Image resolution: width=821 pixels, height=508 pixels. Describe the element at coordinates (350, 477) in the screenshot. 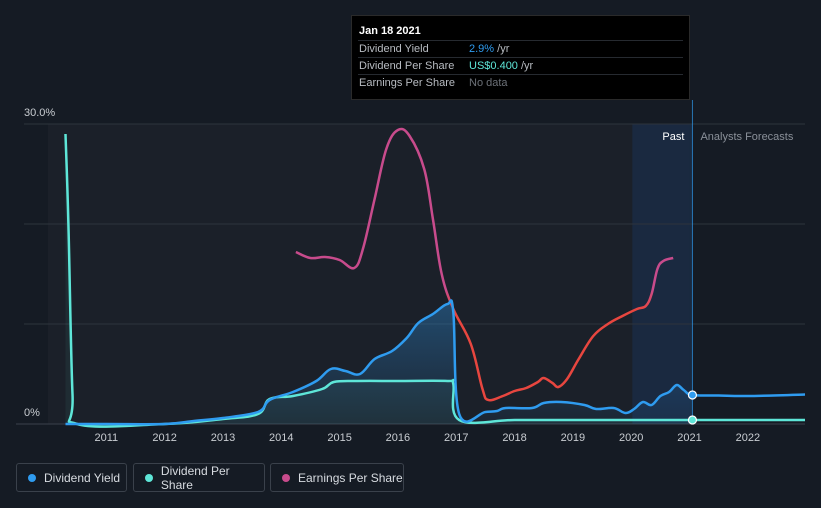

I see `legend-label-earnings-per-share: Earnings Per Share` at that location.